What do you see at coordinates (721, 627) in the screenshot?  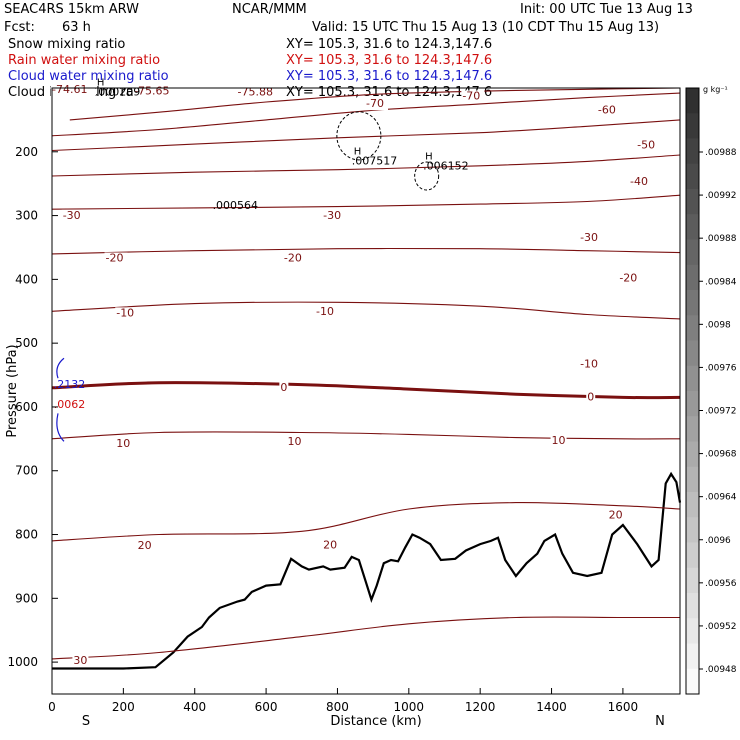 I see `colorbar-label: .00952` at bounding box center [721, 627].